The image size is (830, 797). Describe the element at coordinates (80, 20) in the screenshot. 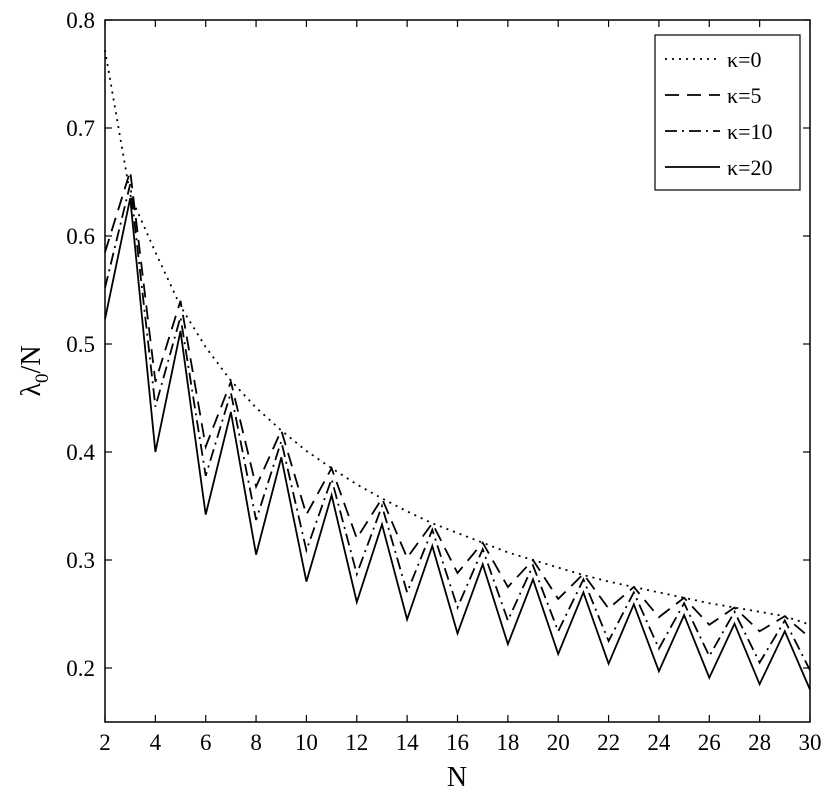

I see `y-tick-label: 0.8` at that location.